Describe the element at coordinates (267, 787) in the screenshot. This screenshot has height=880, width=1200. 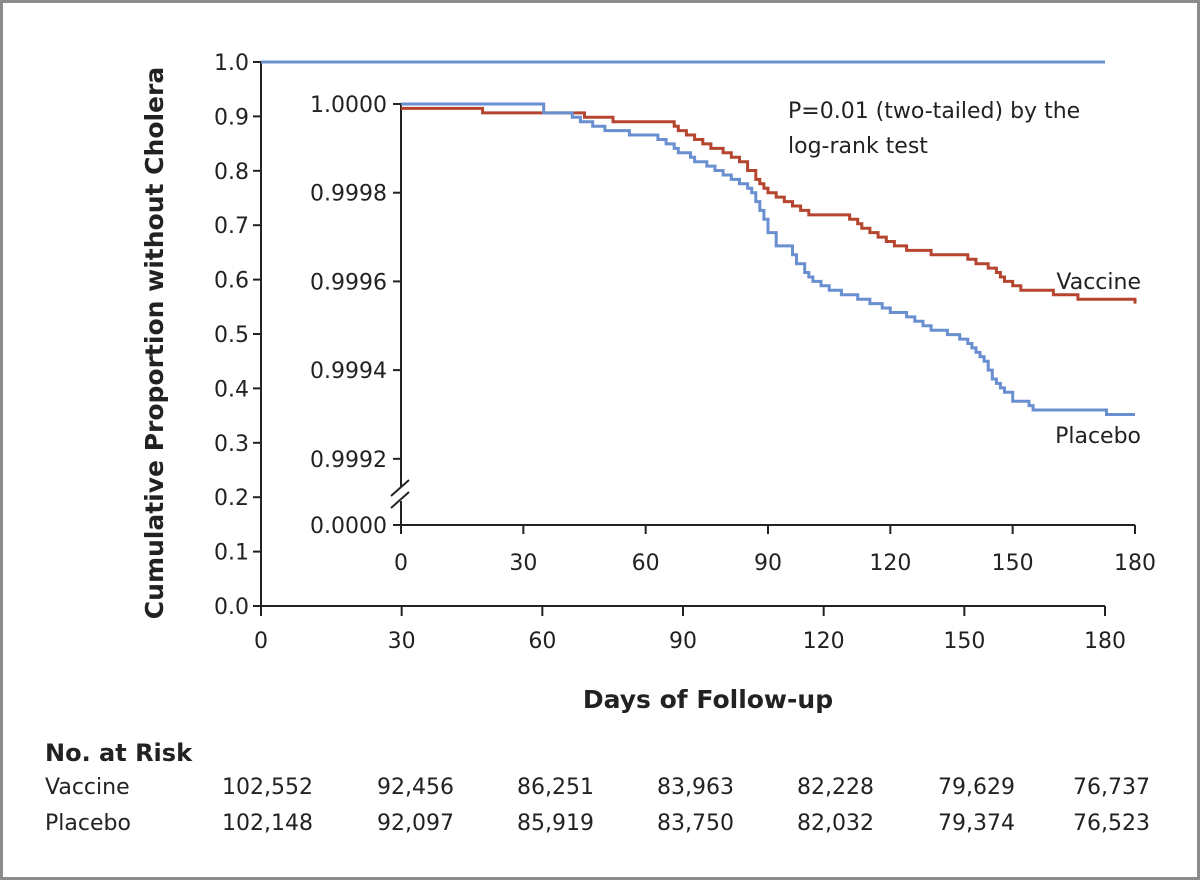
I see `risk-value: 102,552` at that location.